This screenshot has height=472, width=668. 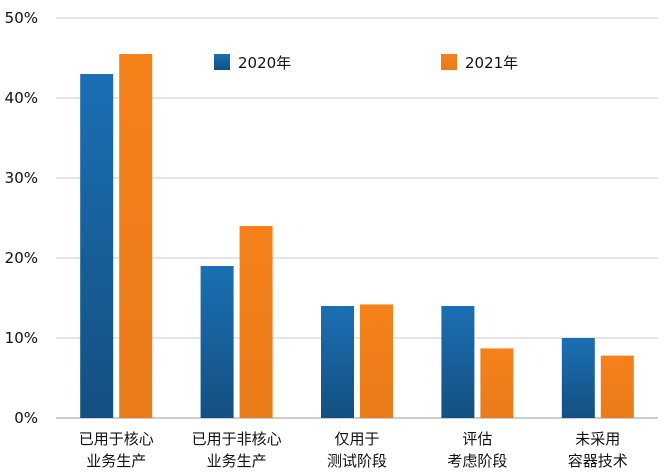 What do you see at coordinates (598, 461) in the screenshot?
I see `x-category-label: 容器技术` at bounding box center [598, 461].